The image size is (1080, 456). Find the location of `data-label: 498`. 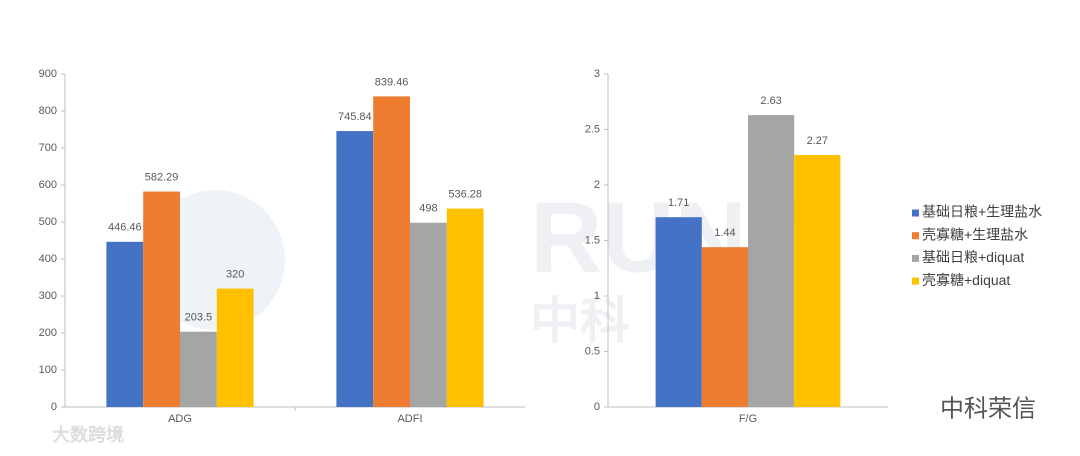

data-label: 498 is located at coordinates (428, 209).